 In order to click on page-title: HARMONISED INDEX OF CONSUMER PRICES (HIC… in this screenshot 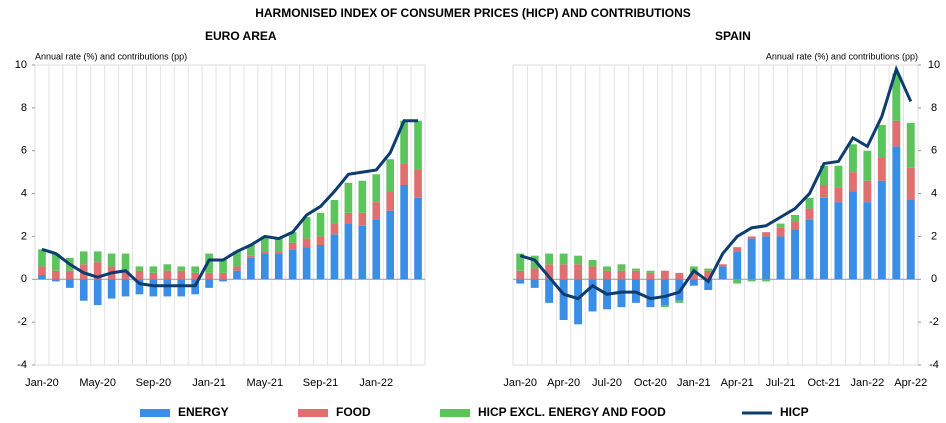, I will do `click(473, 13)`.